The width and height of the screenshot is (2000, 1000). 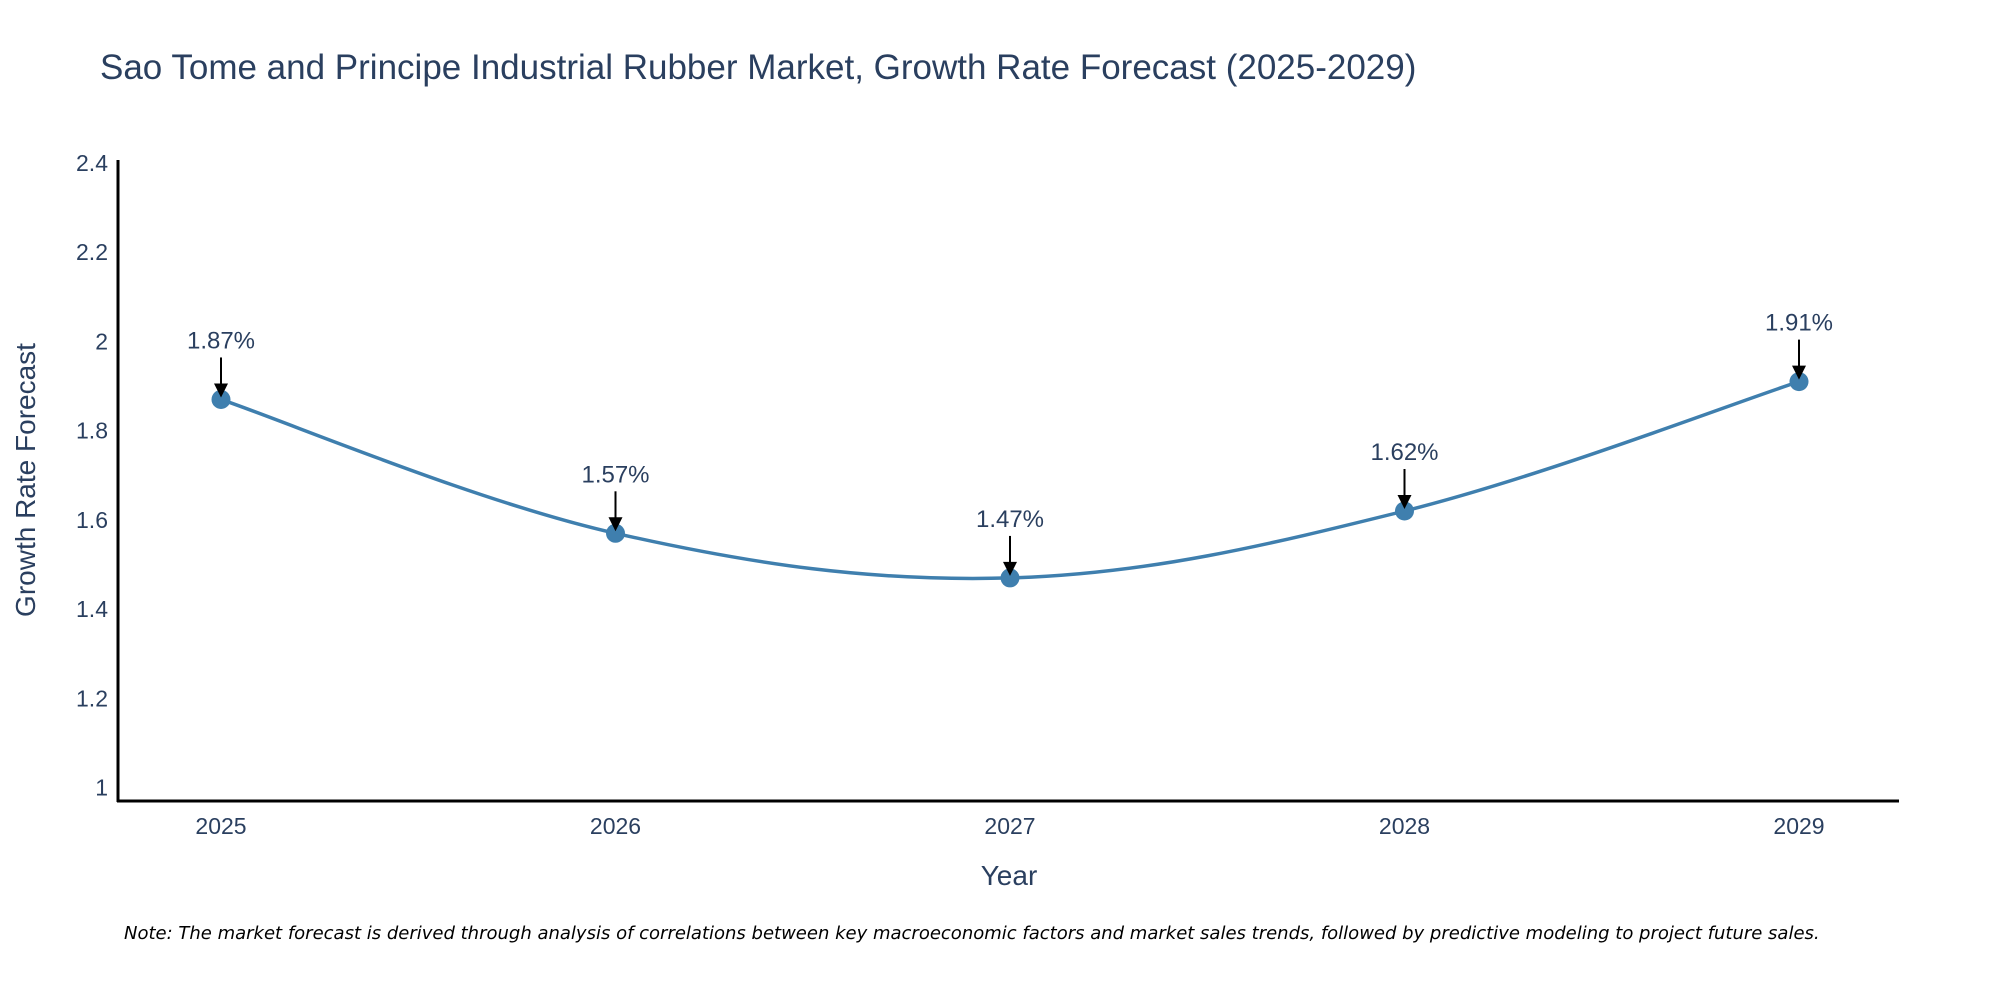 I want to click on y-tick-label: 1.2, so click(x=92, y=698).